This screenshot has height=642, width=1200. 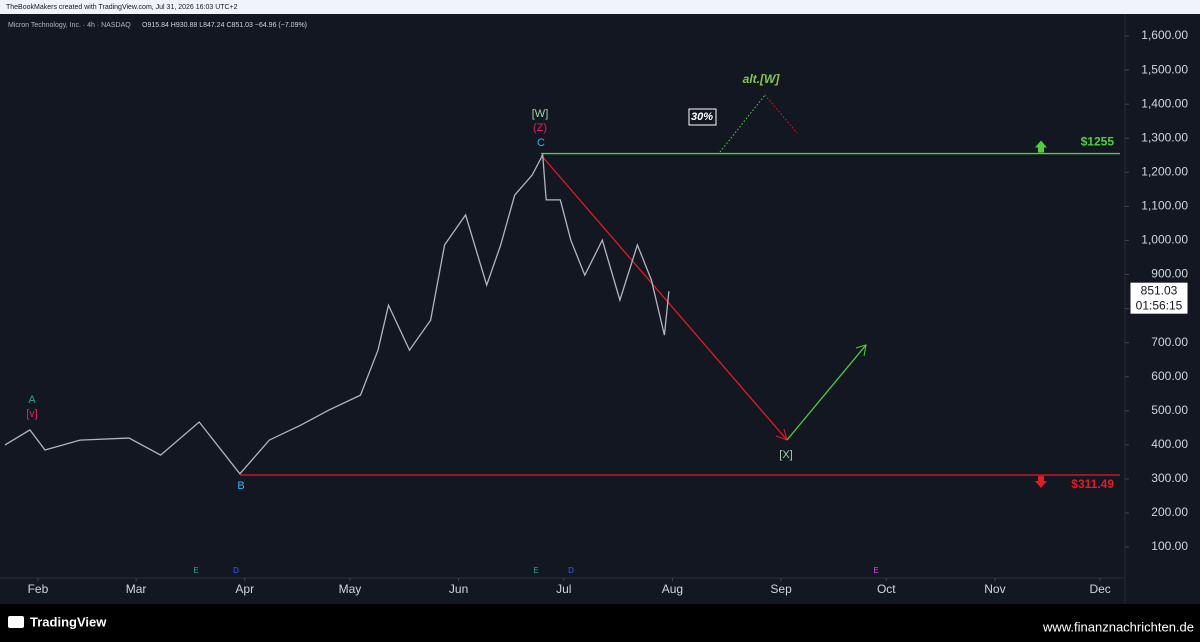 I want to click on wave-label: A, so click(x=32, y=400).